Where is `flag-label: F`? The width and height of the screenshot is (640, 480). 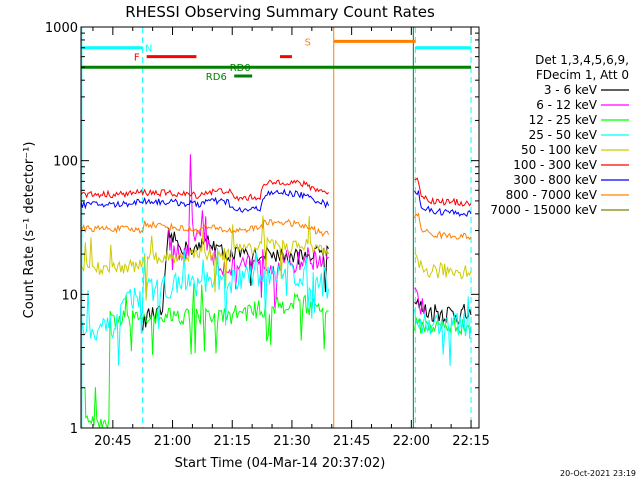
flag-label: F is located at coordinates (137, 58).